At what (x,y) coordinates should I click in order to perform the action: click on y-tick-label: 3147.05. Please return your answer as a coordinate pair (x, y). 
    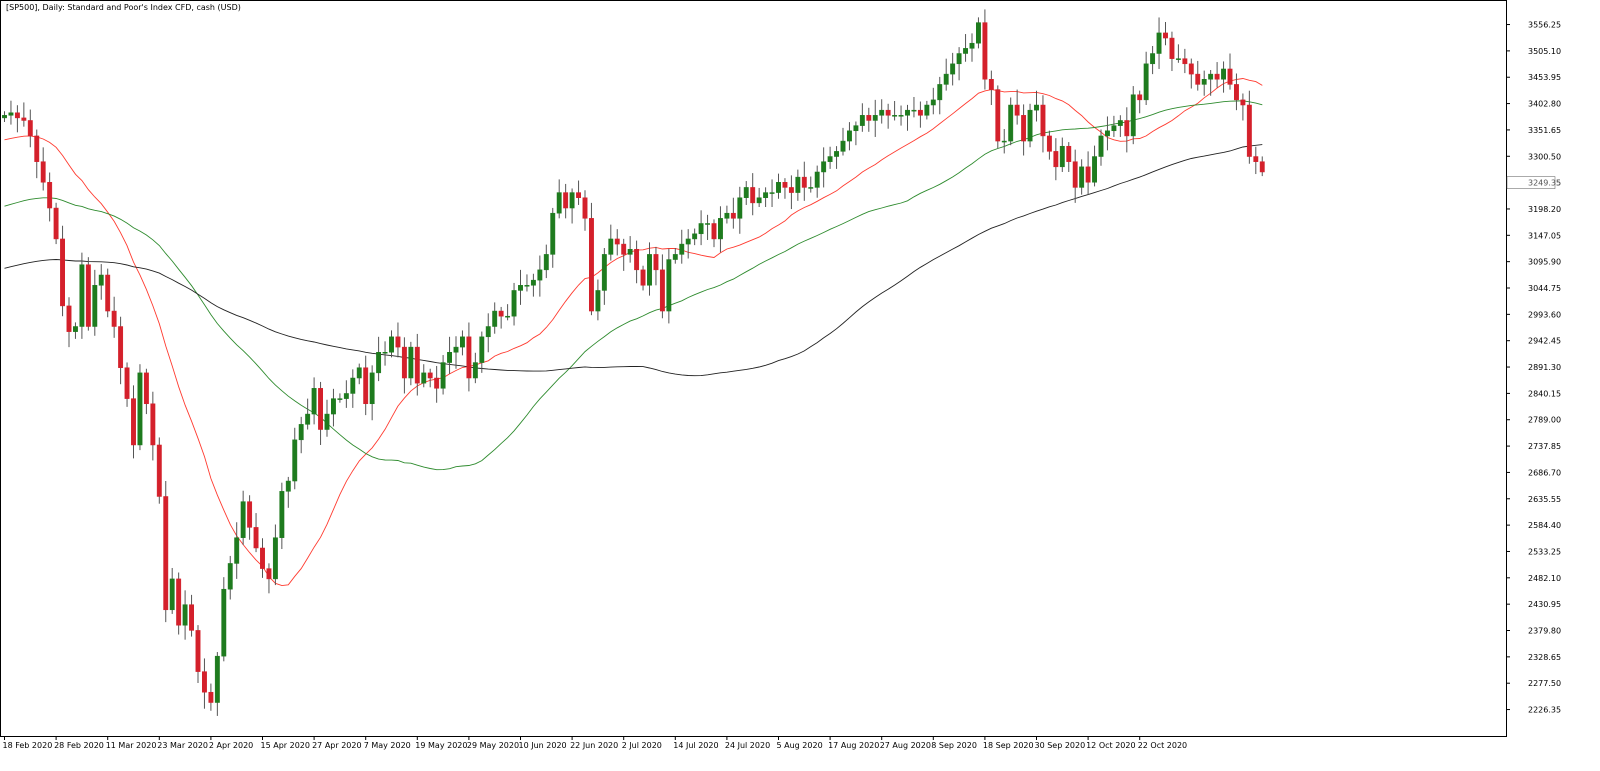
    Looking at the image, I should click on (1544, 235).